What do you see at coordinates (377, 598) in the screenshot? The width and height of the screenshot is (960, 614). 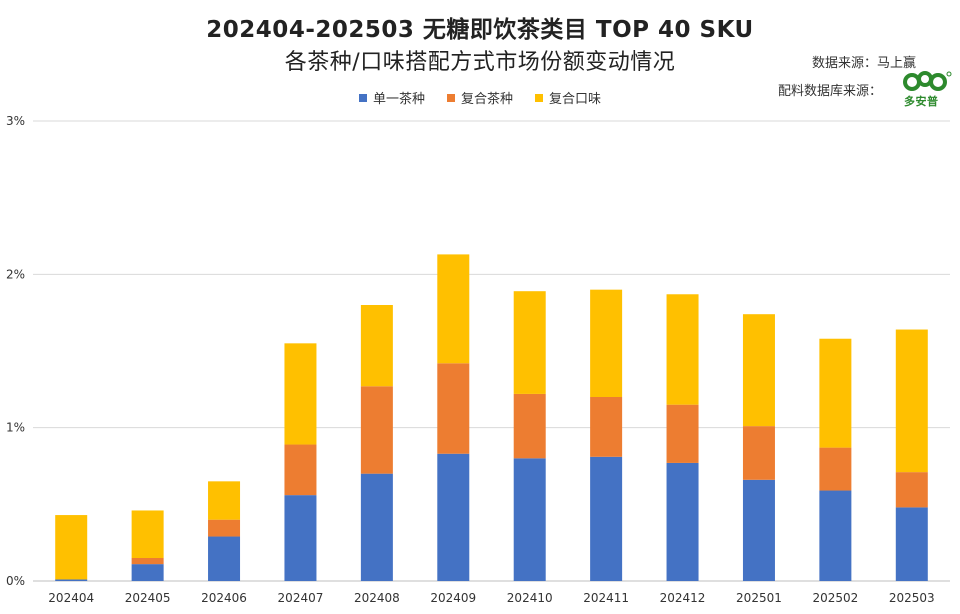 I see `x-tick-label: 202408` at bounding box center [377, 598].